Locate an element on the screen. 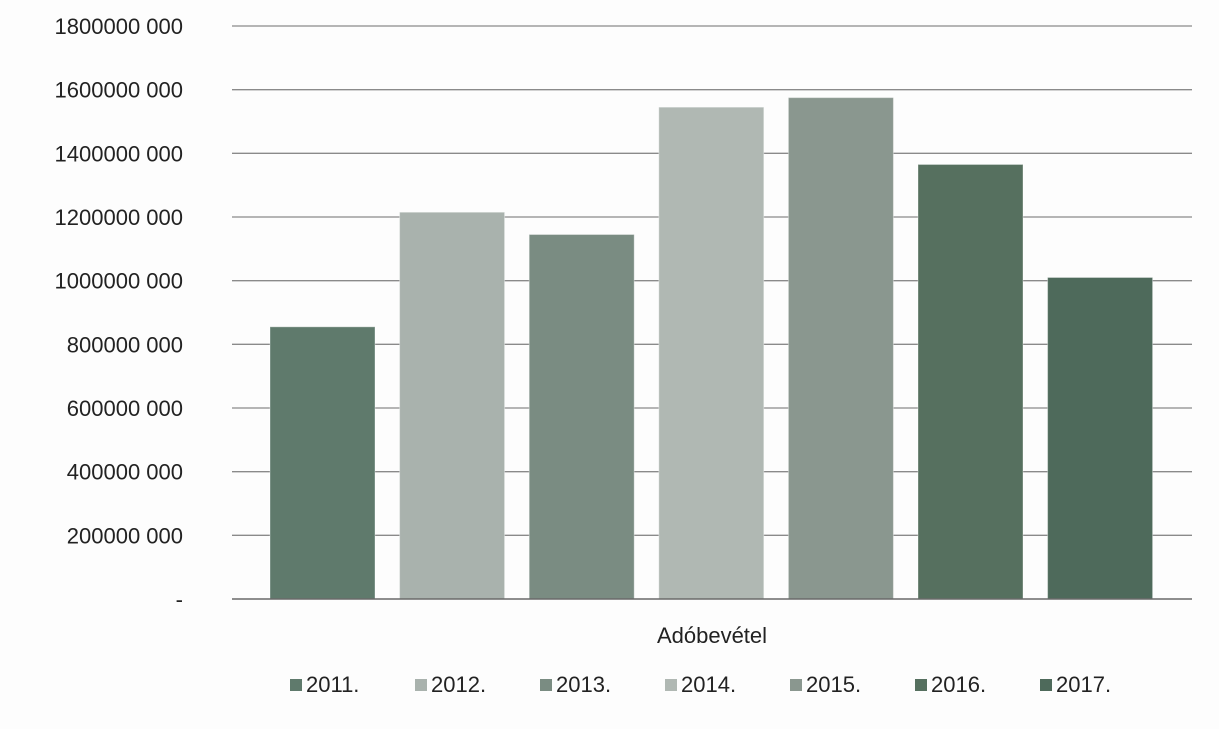 The height and width of the screenshot is (729, 1219). y-tick-label: 800000 000 is located at coordinates (125, 344).